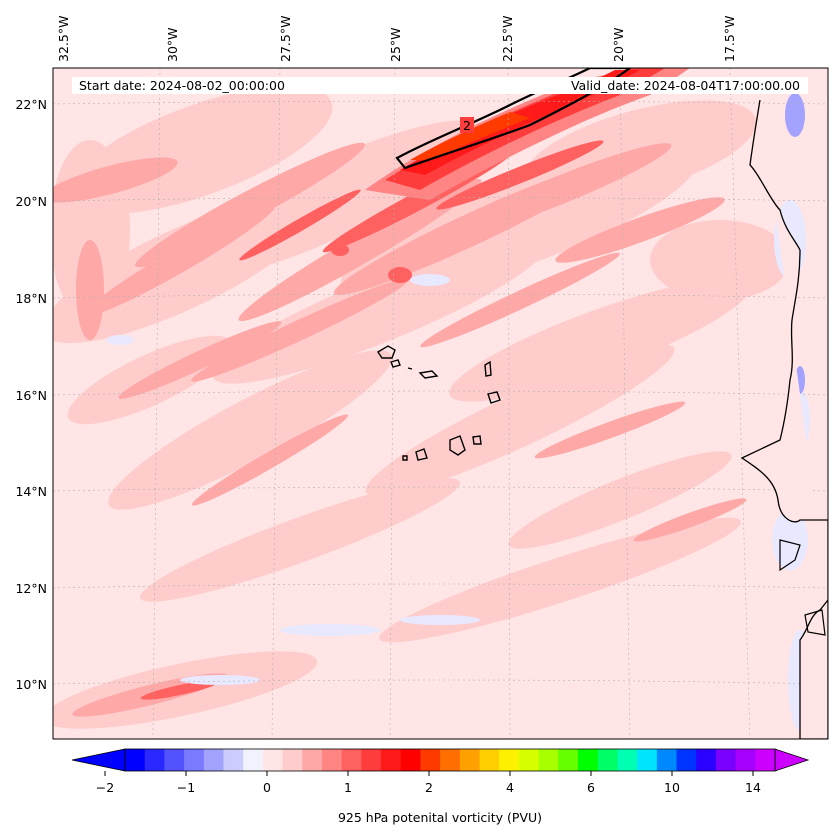  I want to click on colorbar-segments, so click(450, 760).